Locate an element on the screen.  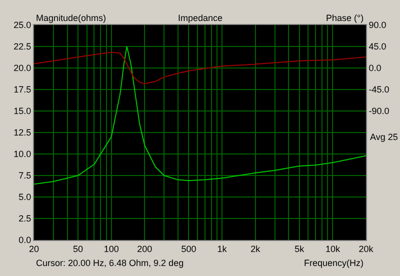
y-tick-label: 7.5 is located at coordinates (25, 175).